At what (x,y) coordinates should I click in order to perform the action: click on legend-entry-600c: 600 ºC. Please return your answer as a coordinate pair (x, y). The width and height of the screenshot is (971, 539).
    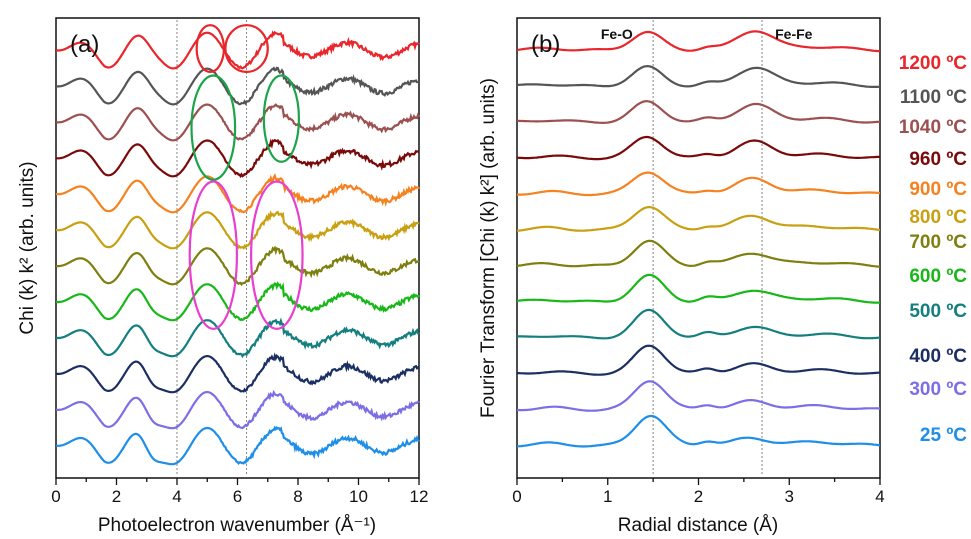
    Looking at the image, I should click on (938, 276).